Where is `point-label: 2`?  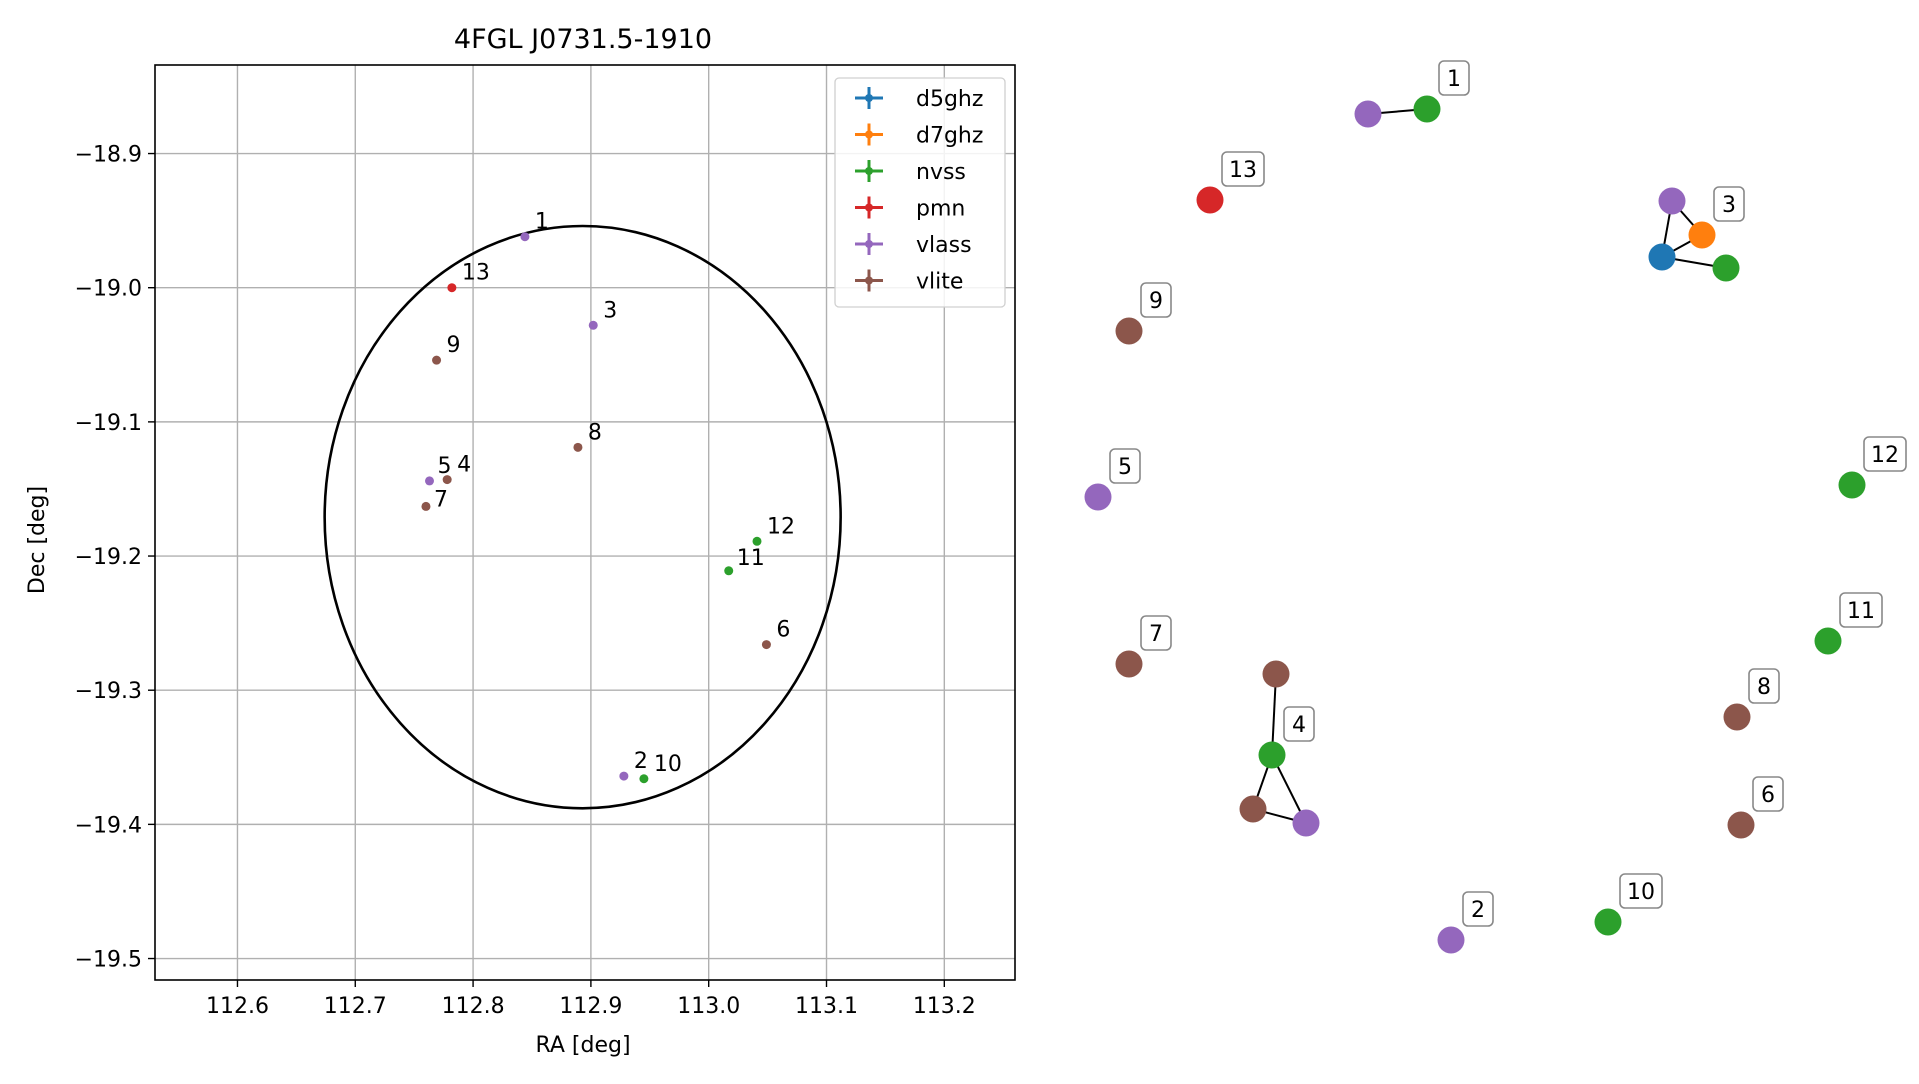 point-label: 2 is located at coordinates (641, 761).